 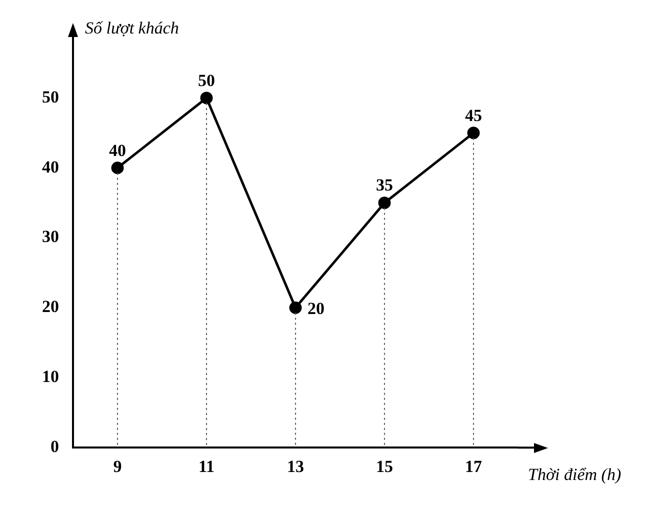 What do you see at coordinates (54, 446) in the screenshot?
I see `y-tick-label: 0` at bounding box center [54, 446].